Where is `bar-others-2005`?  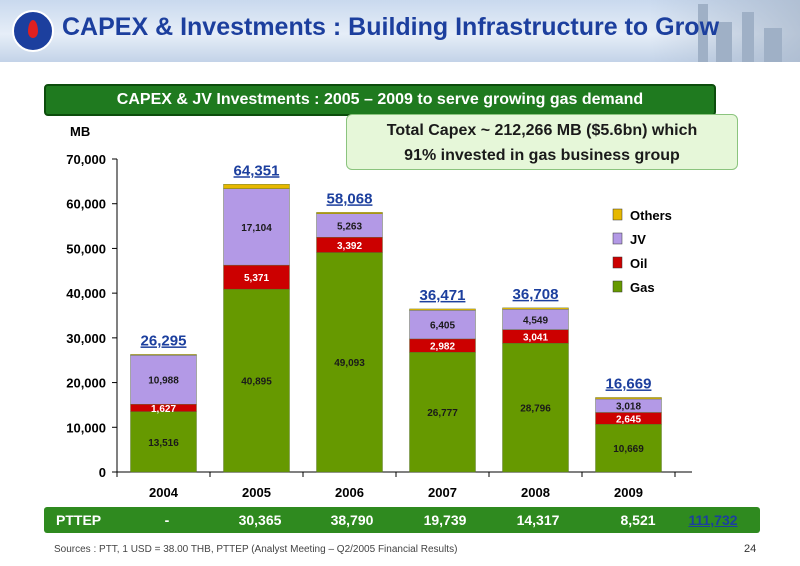
bar-others-2005 is located at coordinates (256, 186).